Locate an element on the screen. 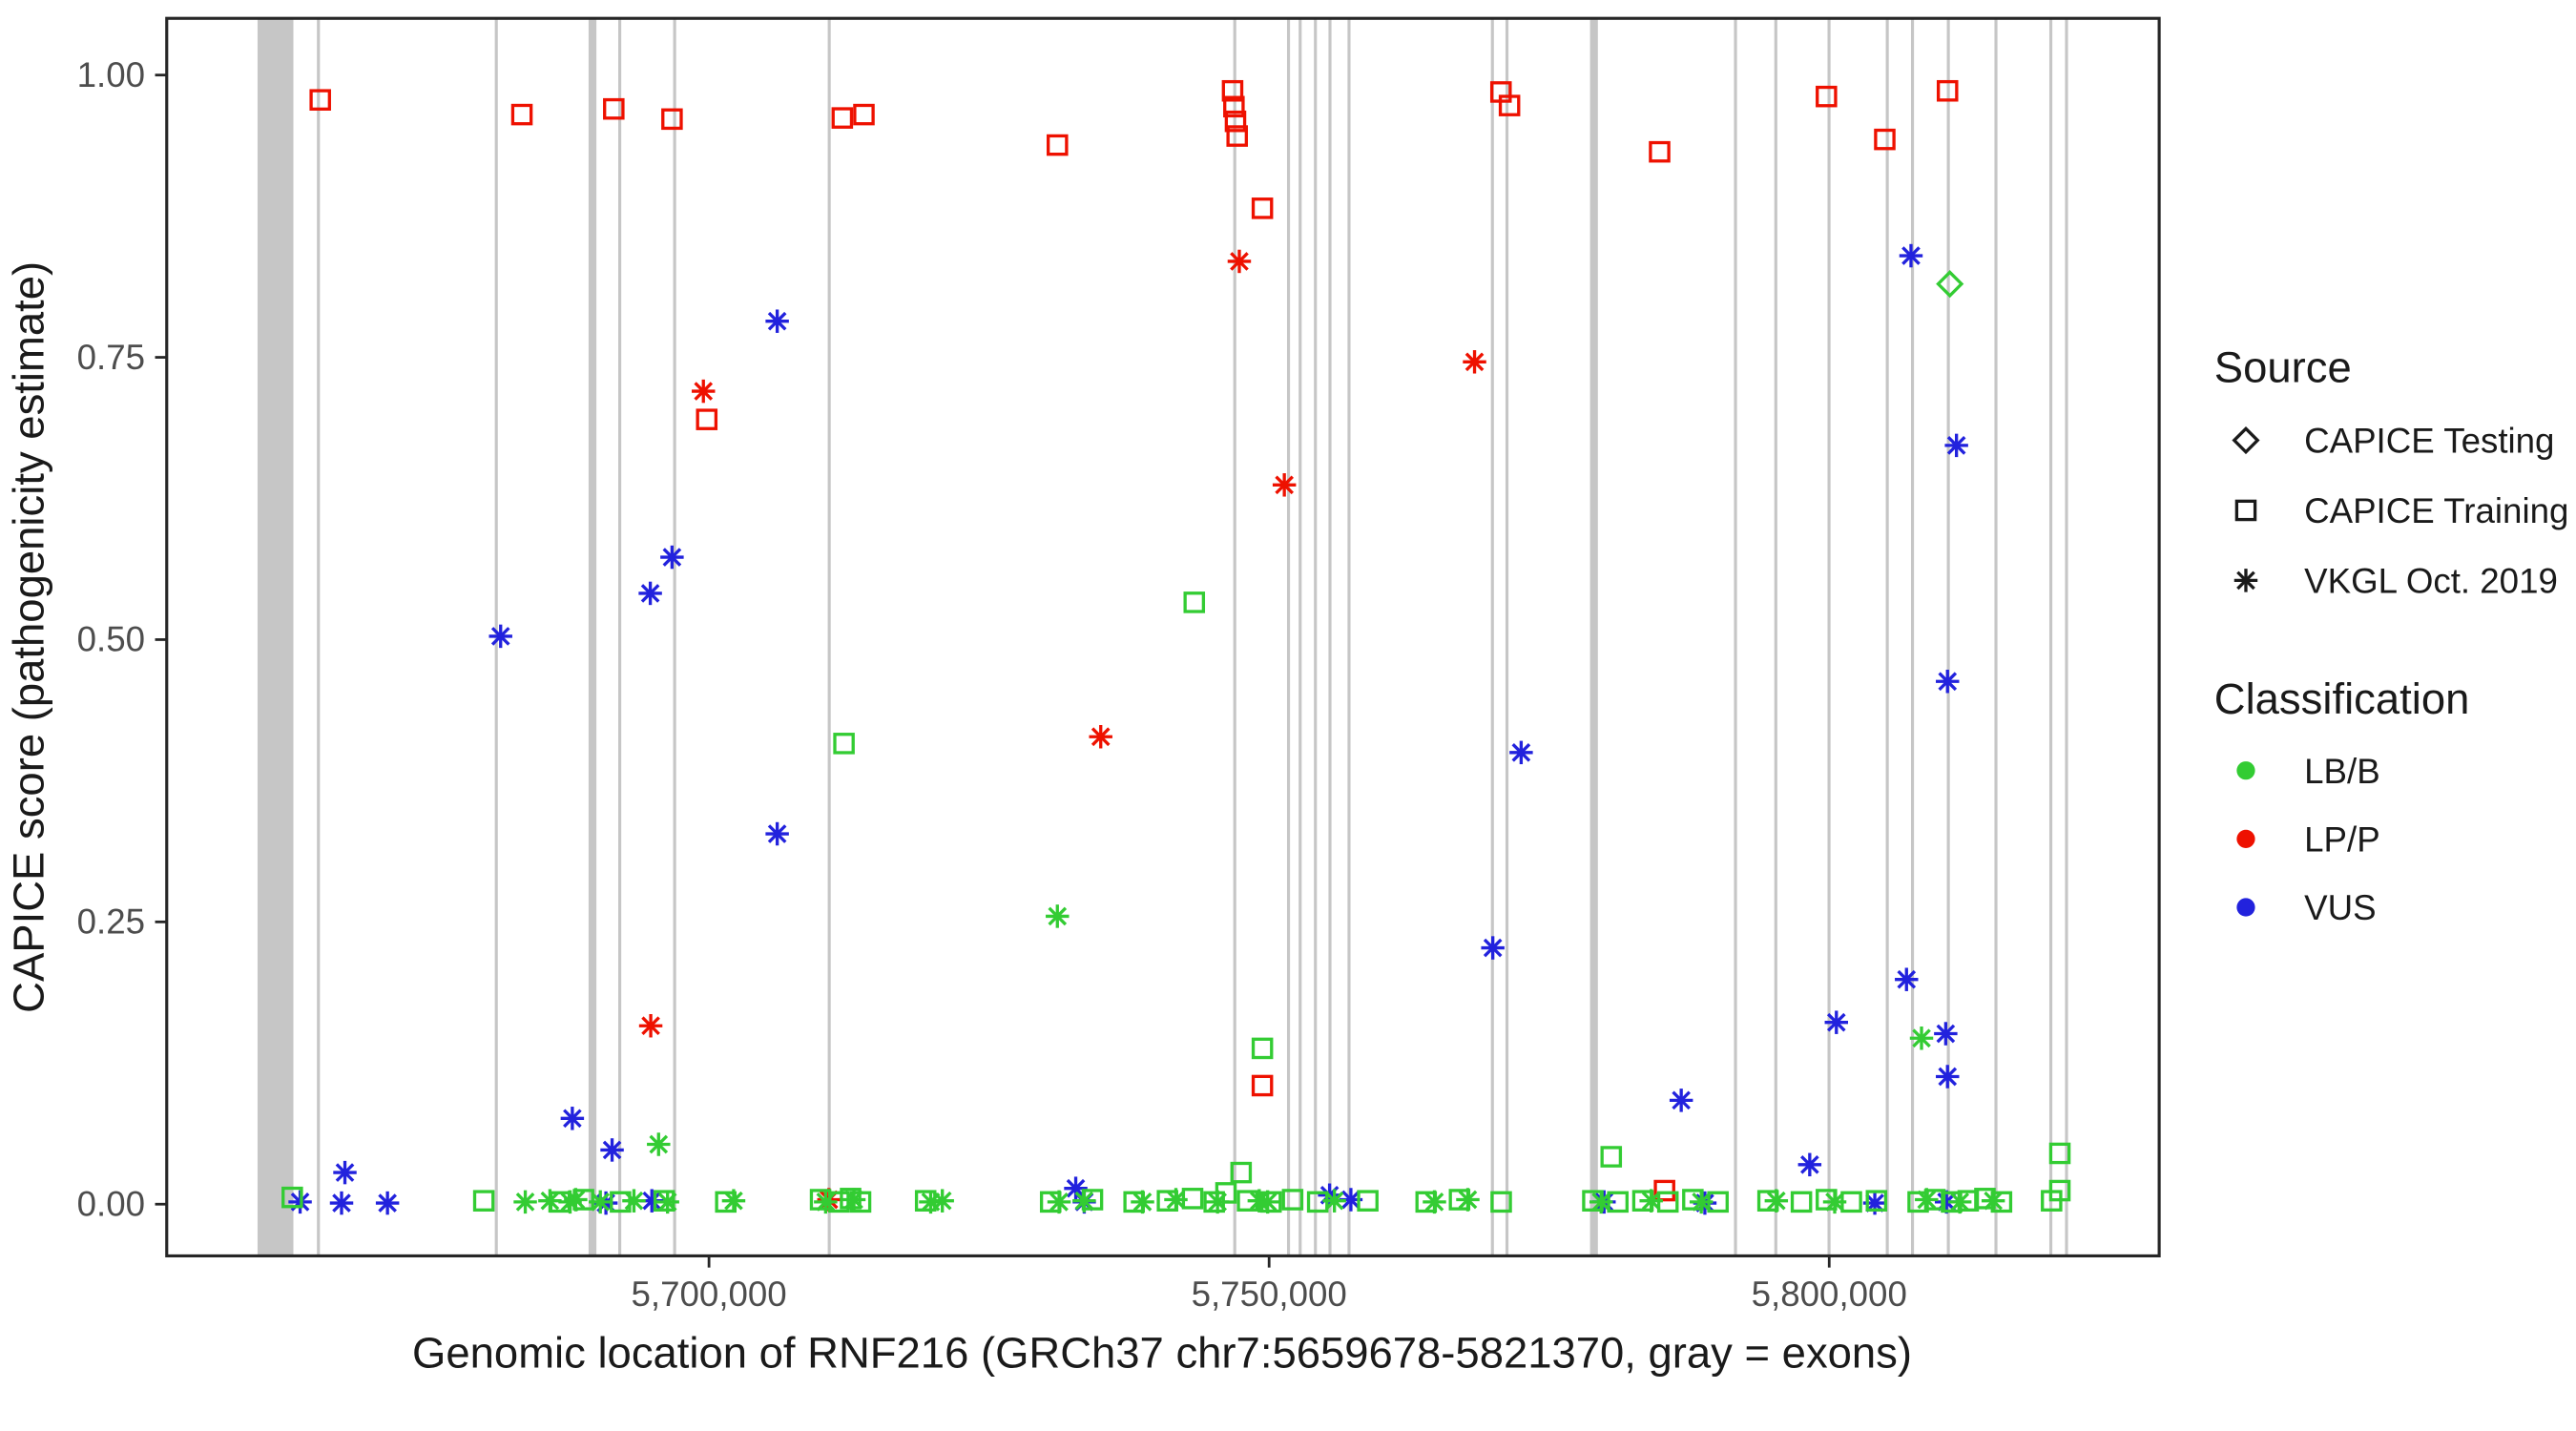 Image resolution: width=2576 pixels, height=1431 pixels. y-axis-title: CAPICE score (pathogenicity estimate) is located at coordinates (28, 637).